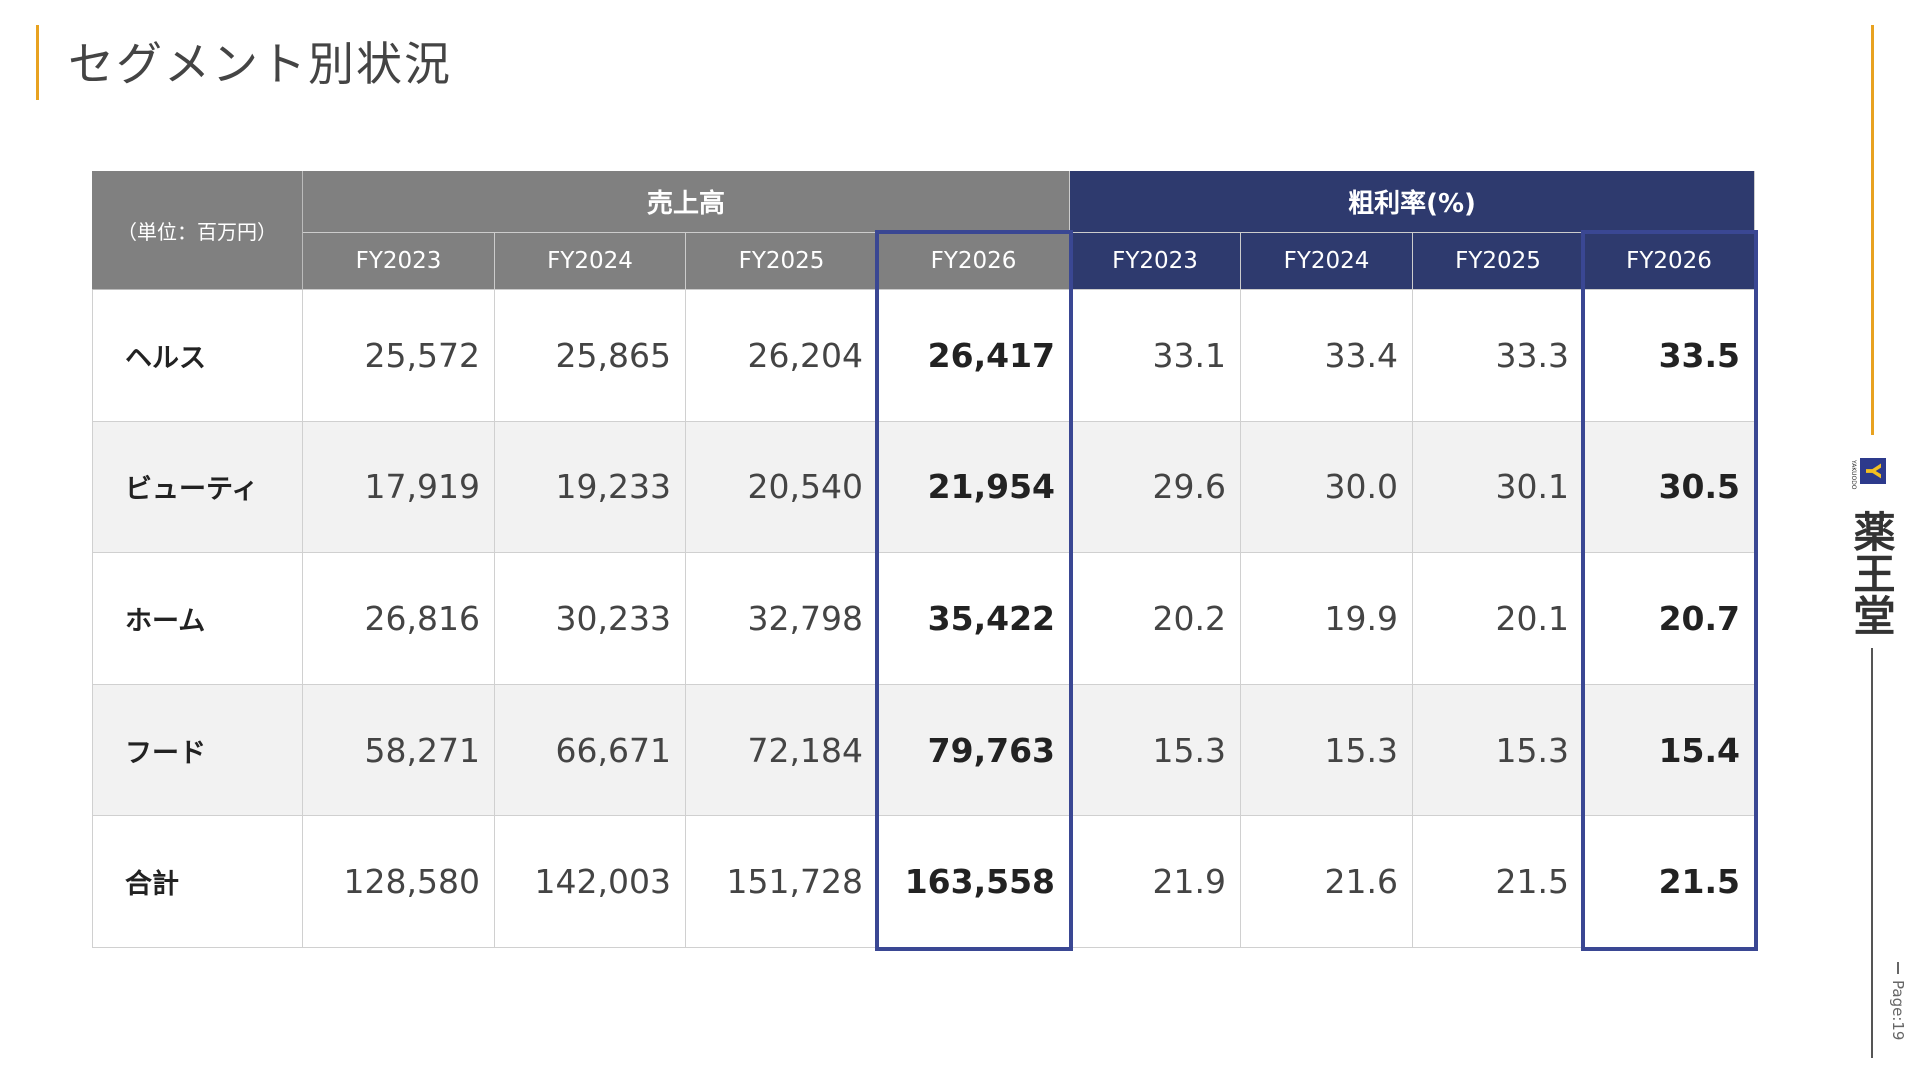 The width and height of the screenshot is (1920, 1080). What do you see at coordinates (1327, 356) in the screenshot?
I see `margin-cell: 33.4` at bounding box center [1327, 356].